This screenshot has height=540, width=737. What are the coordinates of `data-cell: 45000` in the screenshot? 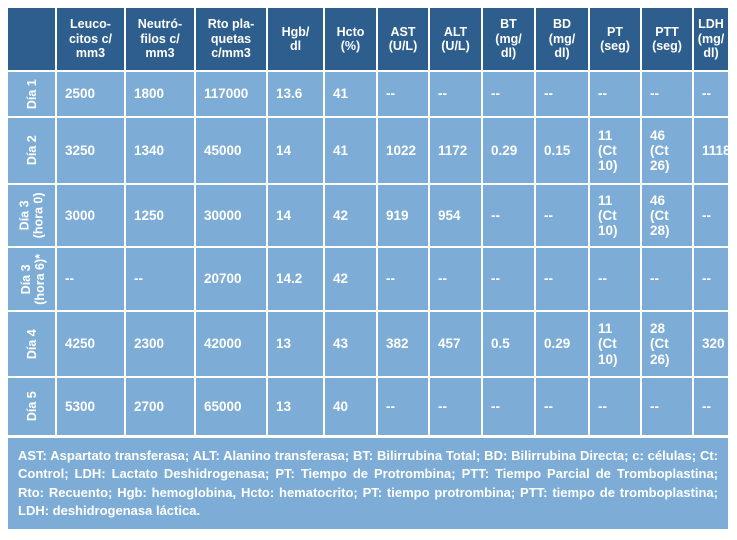 It's located at (231, 150).